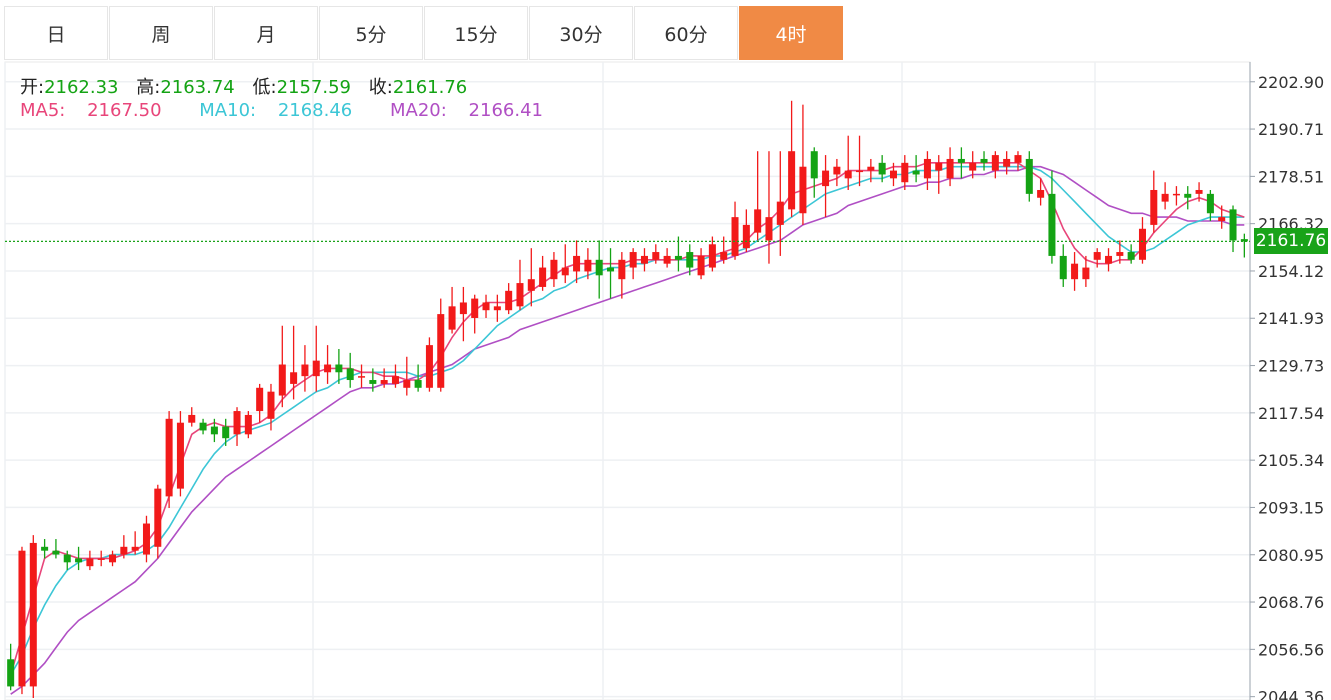 The height and width of the screenshot is (700, 1331). What do you see at coordinates (380, 87) in the screenshot?
I see `close-label: 收:` at bounding box center [380, 87].